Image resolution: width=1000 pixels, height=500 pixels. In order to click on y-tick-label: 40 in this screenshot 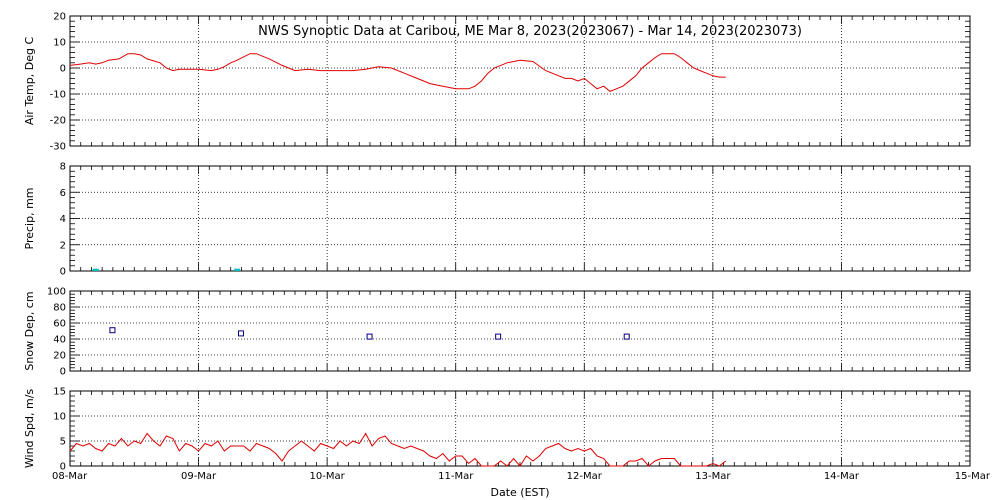, I will do `click(59, 340)`.